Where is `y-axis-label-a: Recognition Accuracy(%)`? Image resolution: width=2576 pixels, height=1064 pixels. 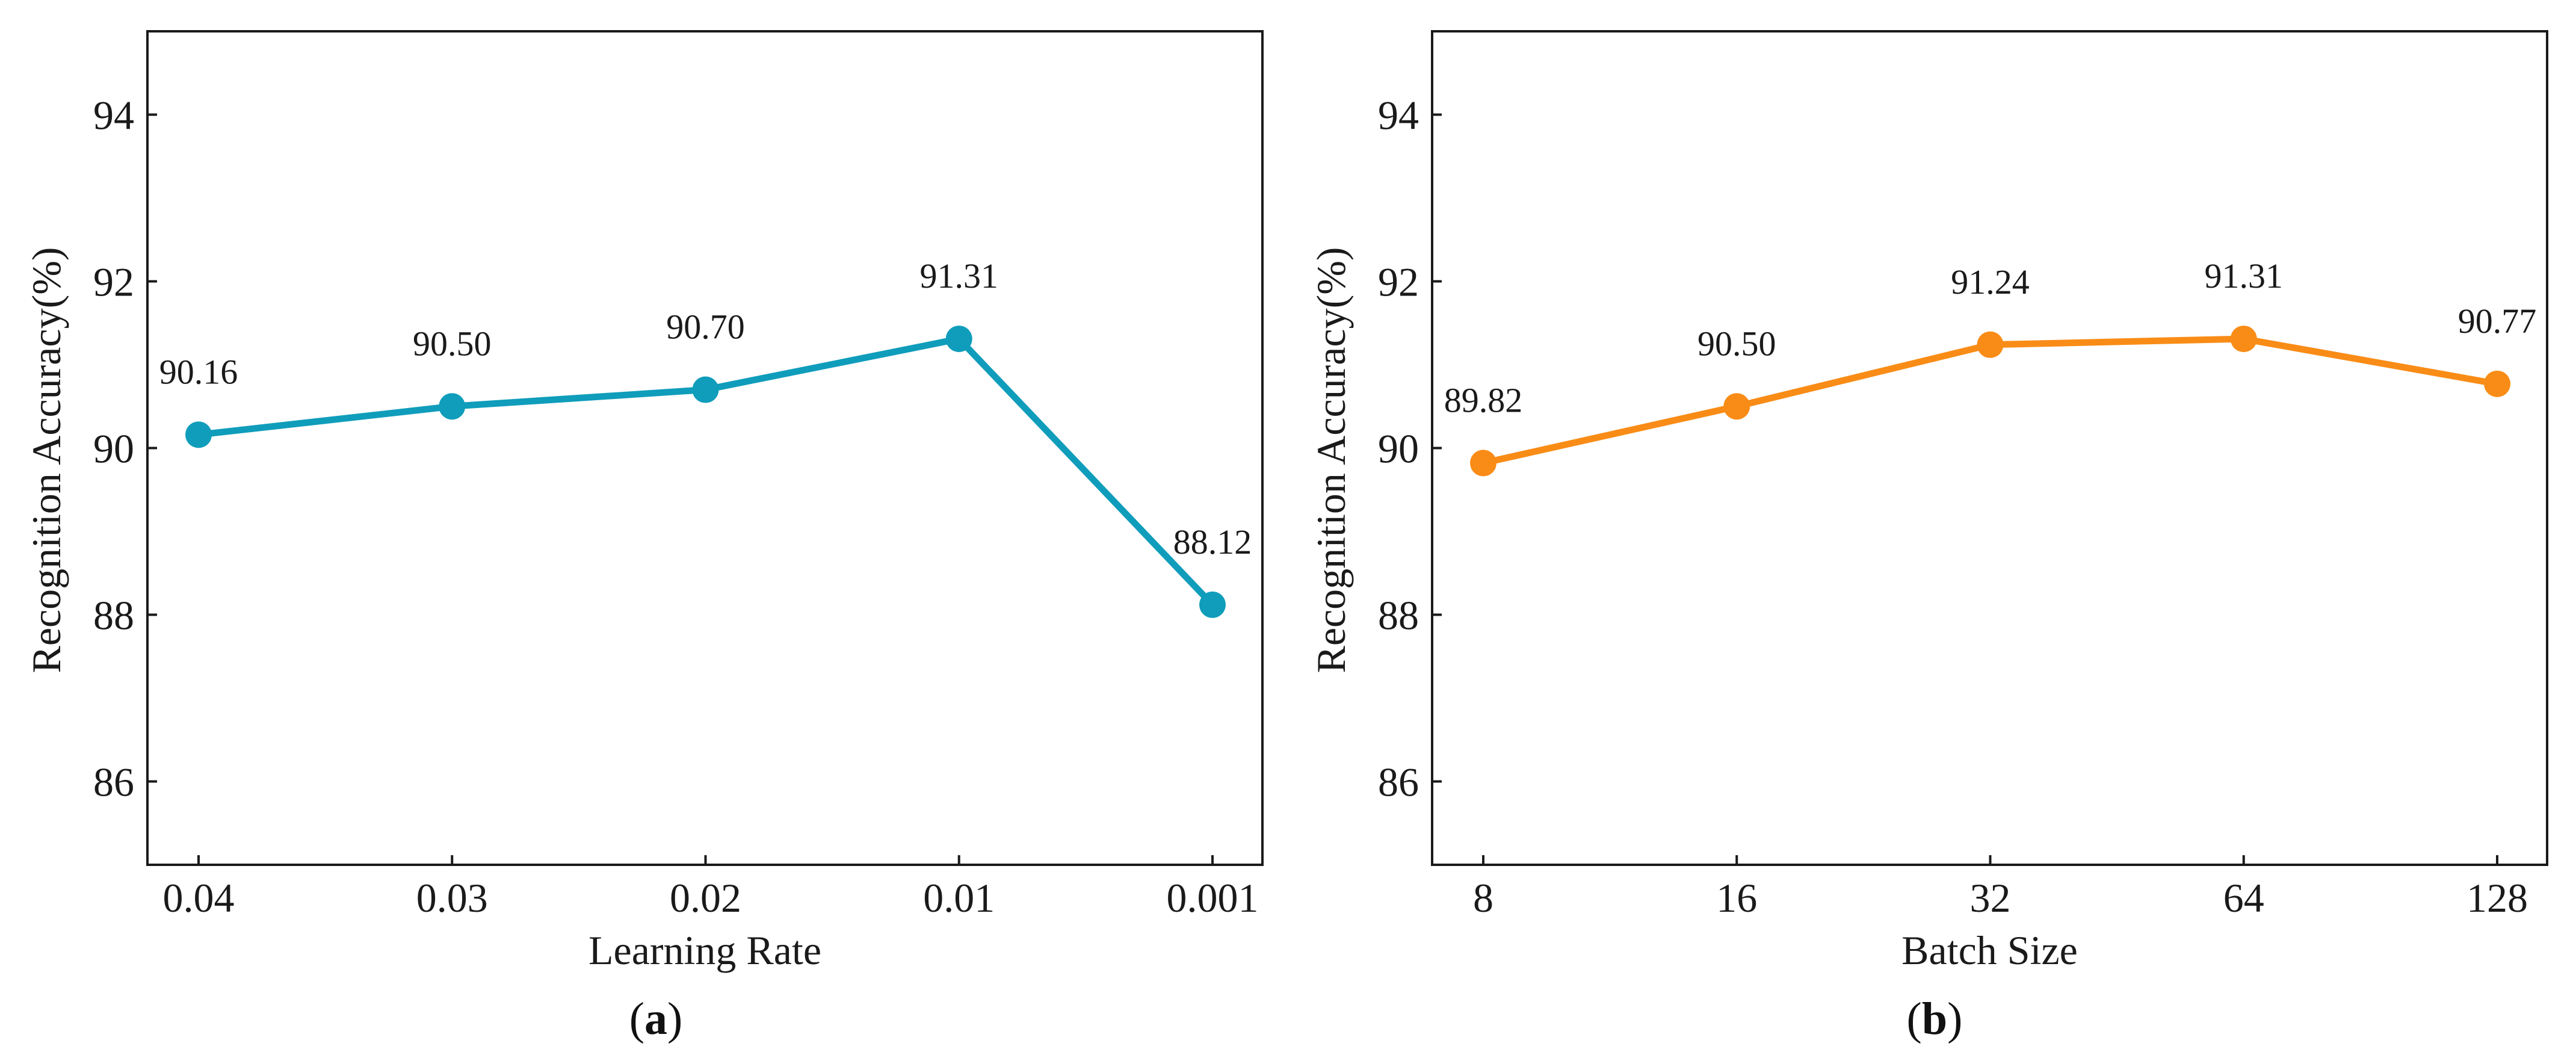 y-axis-label-a: Recognition Accuracy(%) is located at coordinates (46, 460).